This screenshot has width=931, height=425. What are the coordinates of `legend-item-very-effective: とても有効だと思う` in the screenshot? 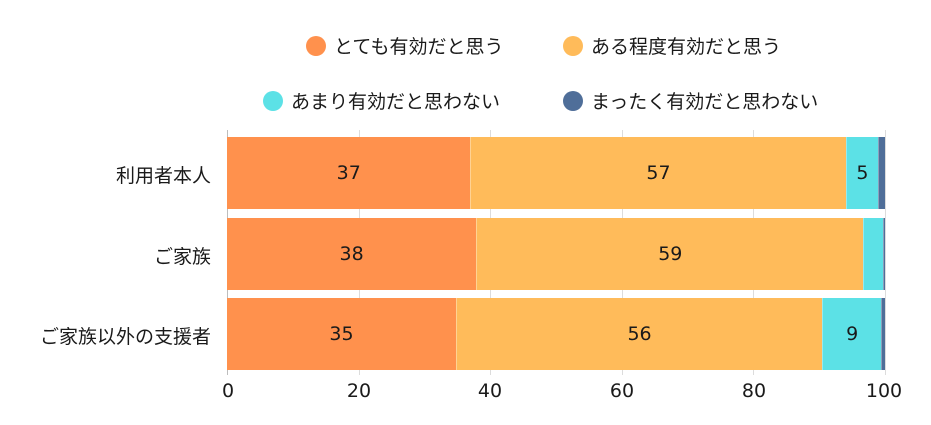 It's located at (404, 45).